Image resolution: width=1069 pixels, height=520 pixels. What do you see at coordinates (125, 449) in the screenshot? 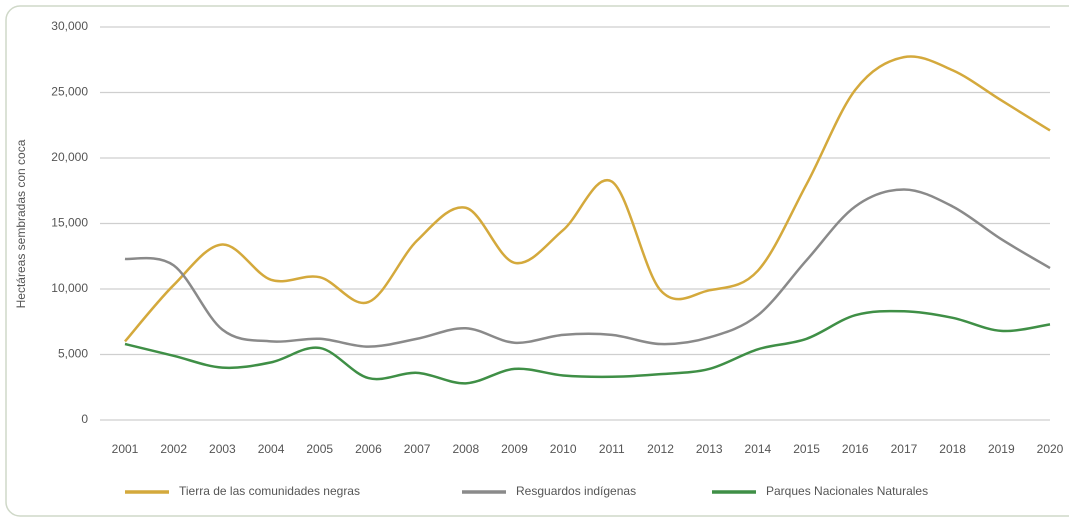
I see `x-tick-label: 2001` at bounding box center [125, 449].